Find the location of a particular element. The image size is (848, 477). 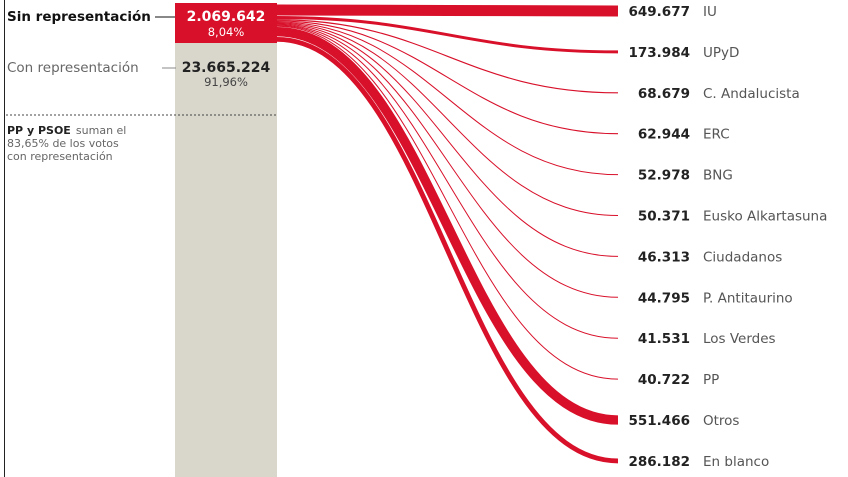

party-value: 44.795 is located at coordinates (664, 298).